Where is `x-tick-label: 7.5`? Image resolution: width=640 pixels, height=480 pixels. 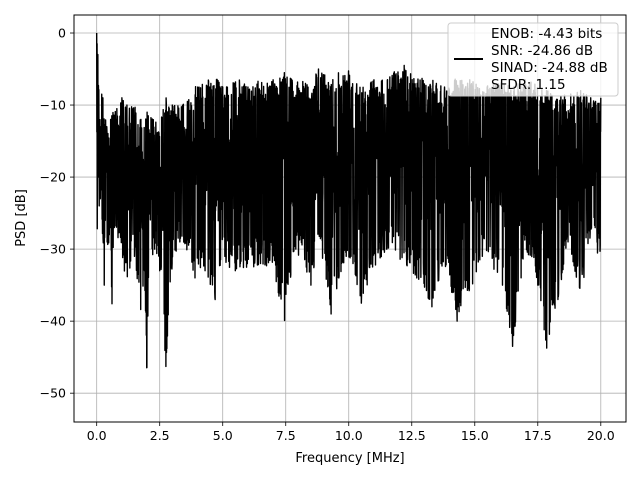 x-tick-label: 7.5 is located at coordinates (286, 435).